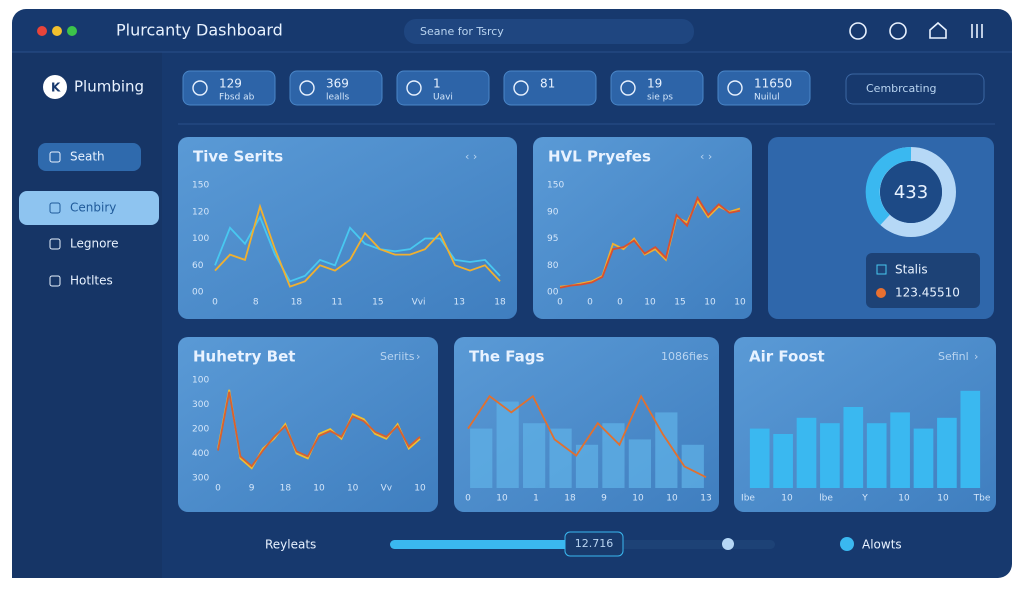 Image resolution: width=1024 pixels, height=592 pixels. I want to click on panel-title: HVL Pryefes, so click(599, 157).